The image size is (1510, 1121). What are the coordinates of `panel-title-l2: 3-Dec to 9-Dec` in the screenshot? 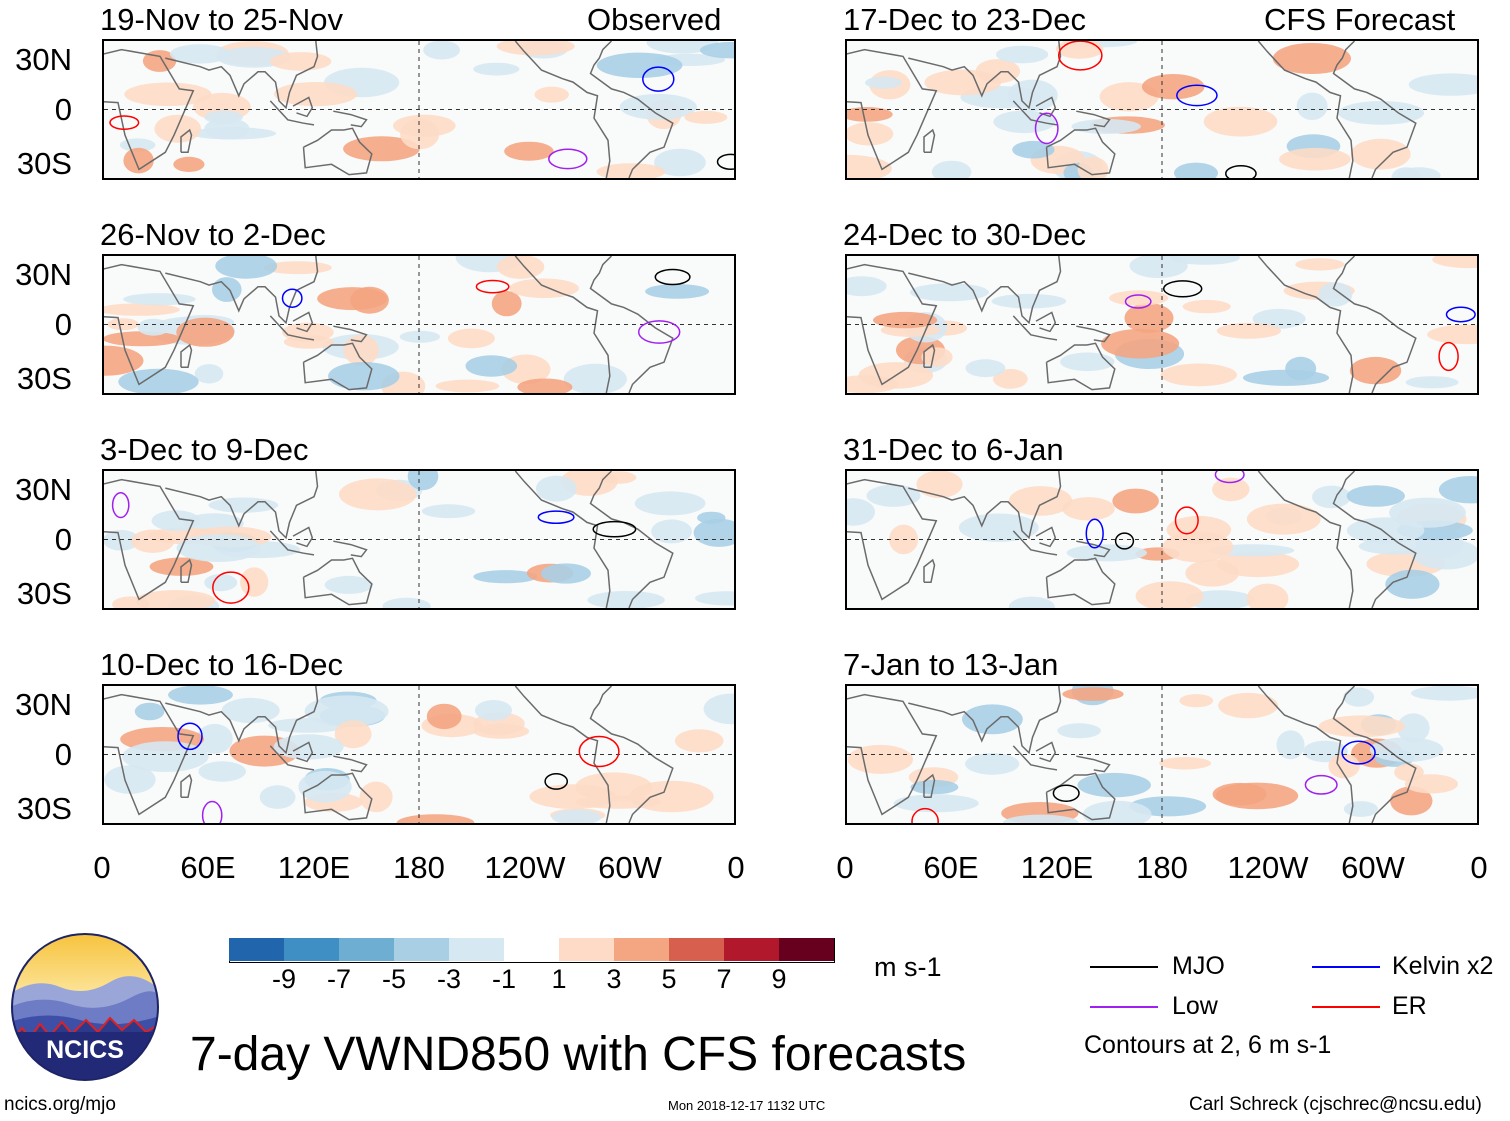 It's located at (204, 449).